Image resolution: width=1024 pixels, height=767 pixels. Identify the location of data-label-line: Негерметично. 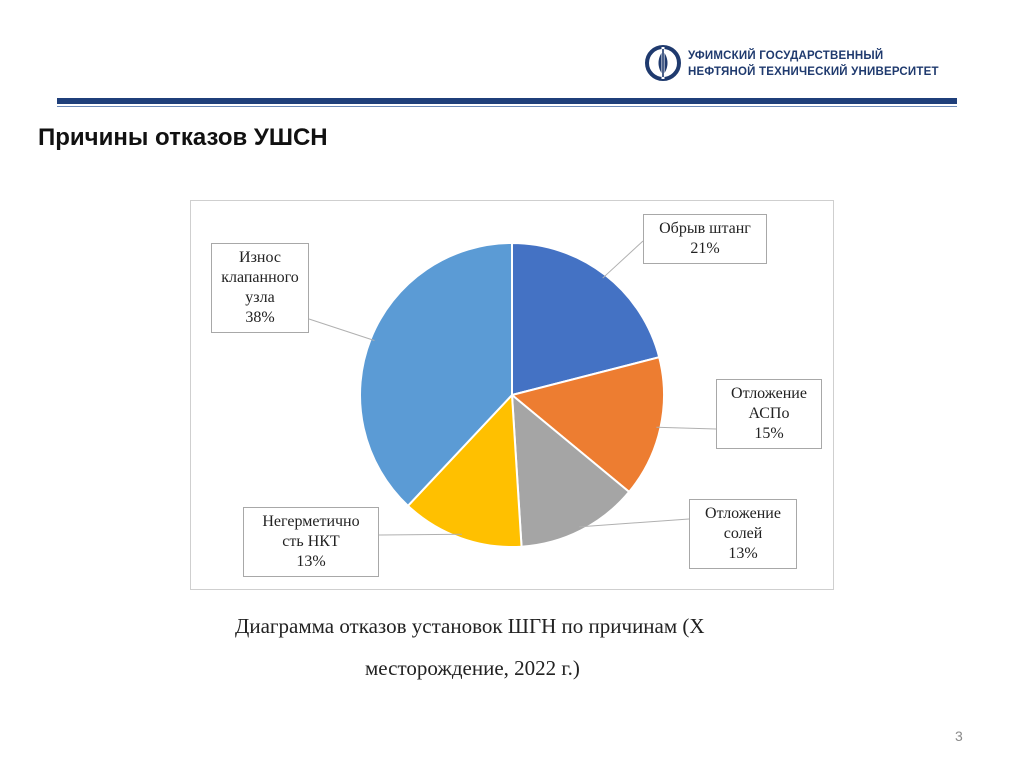
(311, 521).